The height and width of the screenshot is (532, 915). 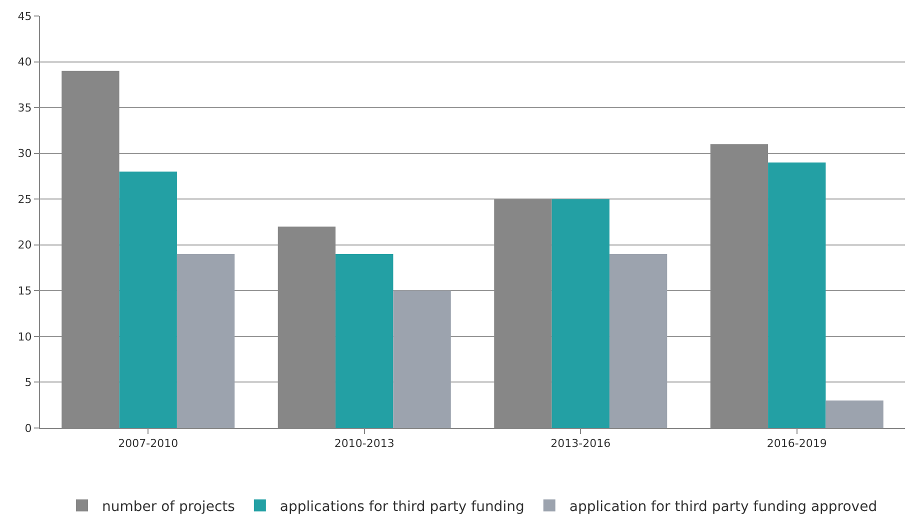 What do you see at coordinates (580, 443) in the screenshot?
I see `x-tick-label: 2013-2016` at bounding box center [580, 443].